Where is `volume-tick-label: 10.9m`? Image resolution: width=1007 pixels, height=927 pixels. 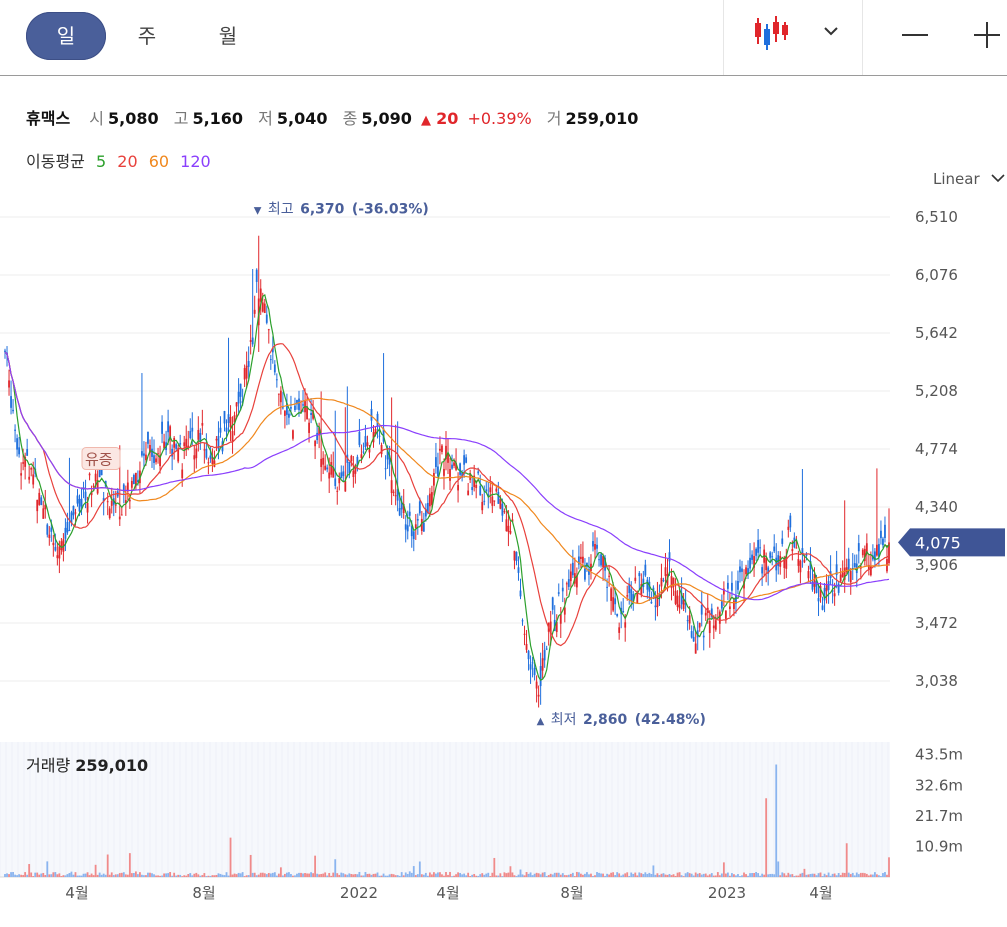
volume-tick-label: 10.9m is located at coordinates (939, 846).